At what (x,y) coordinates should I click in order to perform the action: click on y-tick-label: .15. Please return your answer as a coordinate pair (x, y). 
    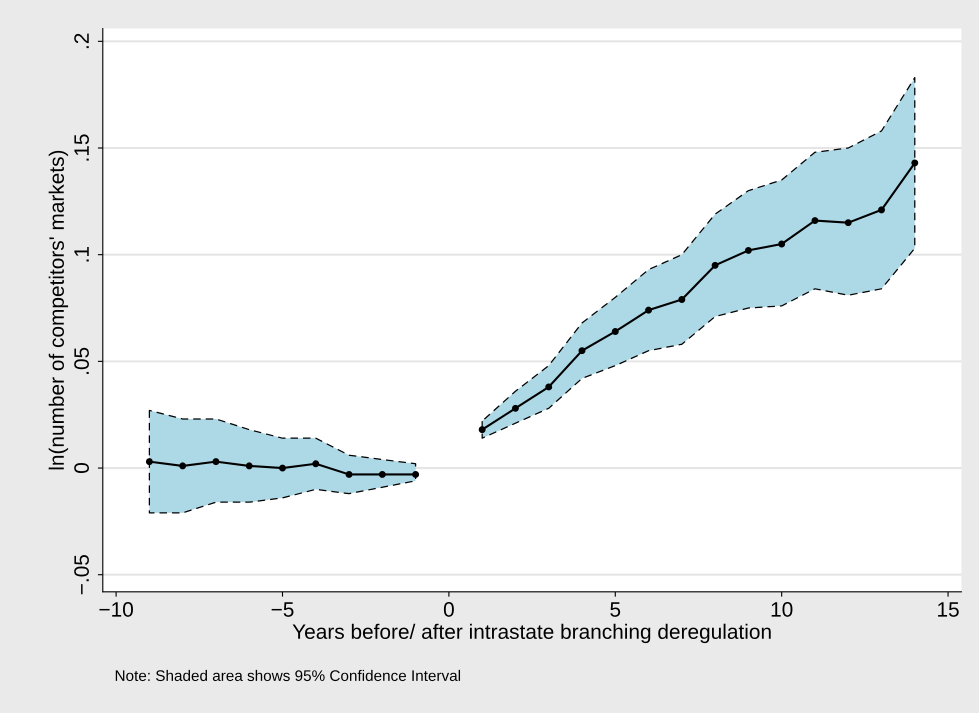
    Looking at the image, I should click on (81, 147).